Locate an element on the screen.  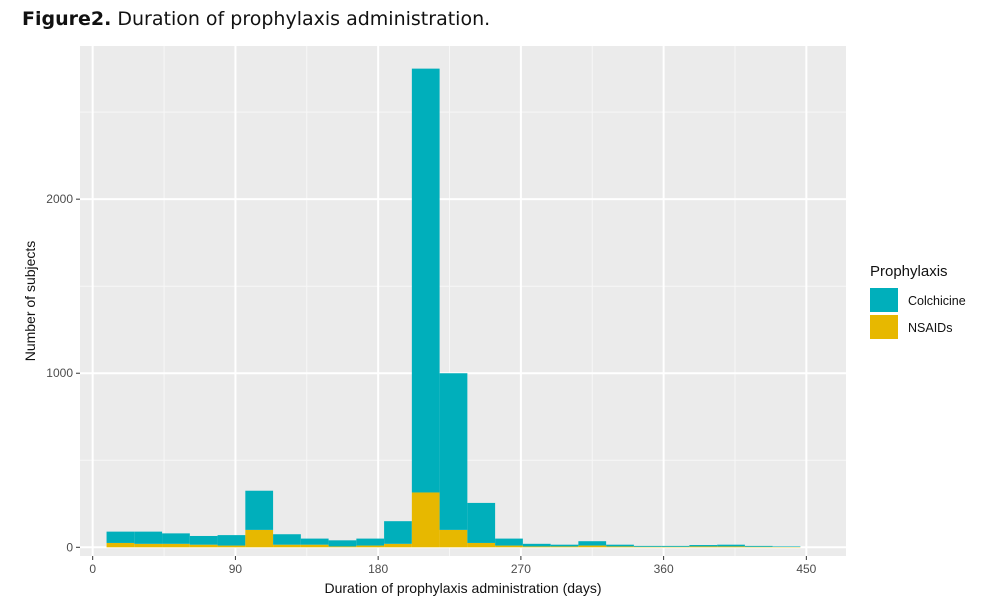
x-tick-label: 0 is located at coordinates (92, 569).